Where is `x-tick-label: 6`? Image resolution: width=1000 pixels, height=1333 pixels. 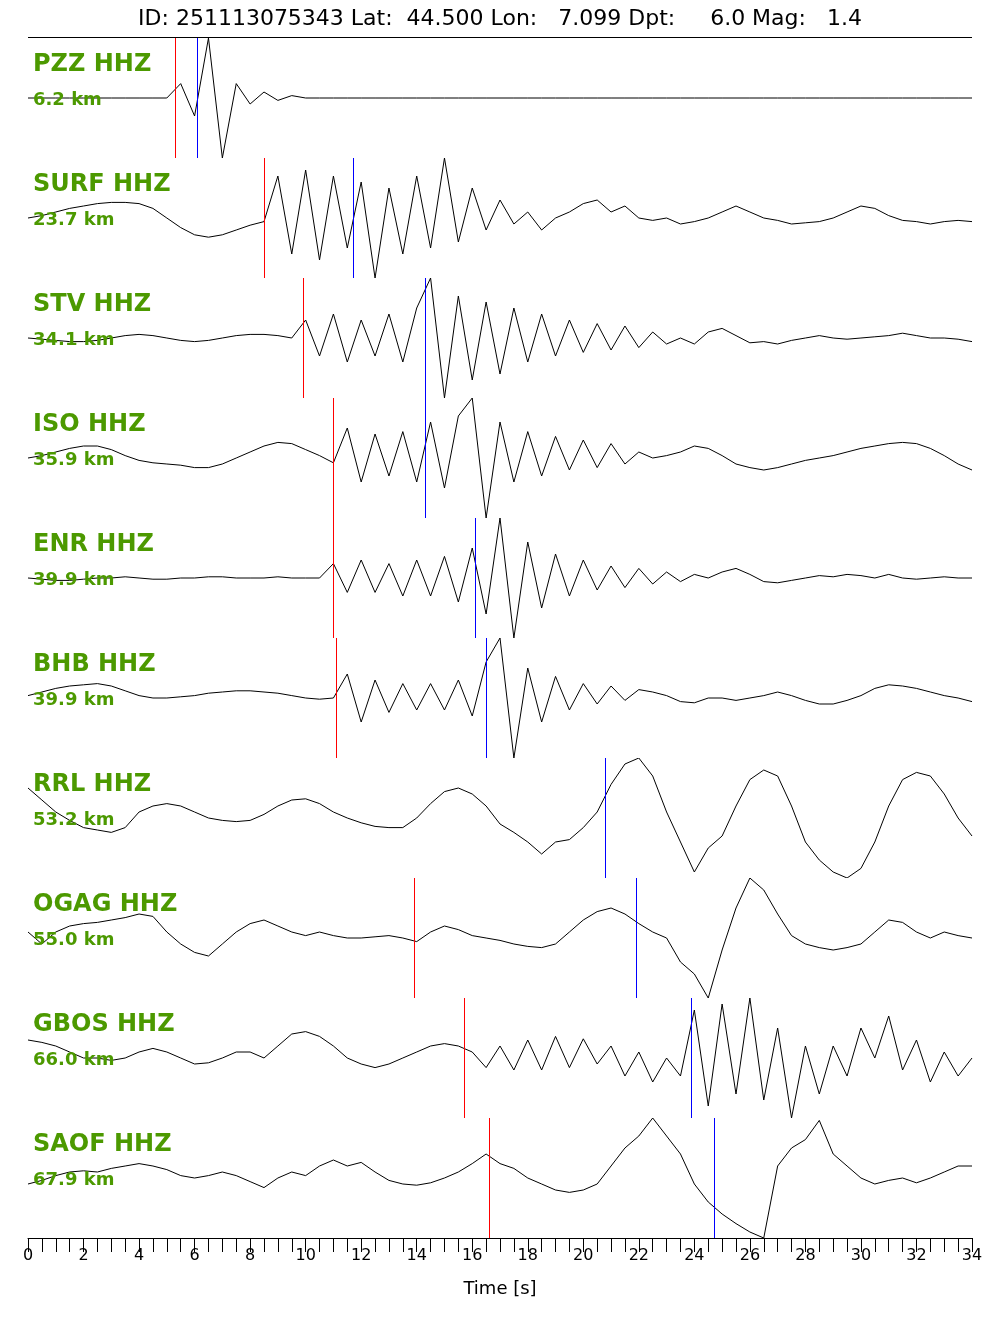
x-tick-label: 6 is located at coordinates (194, 1254).